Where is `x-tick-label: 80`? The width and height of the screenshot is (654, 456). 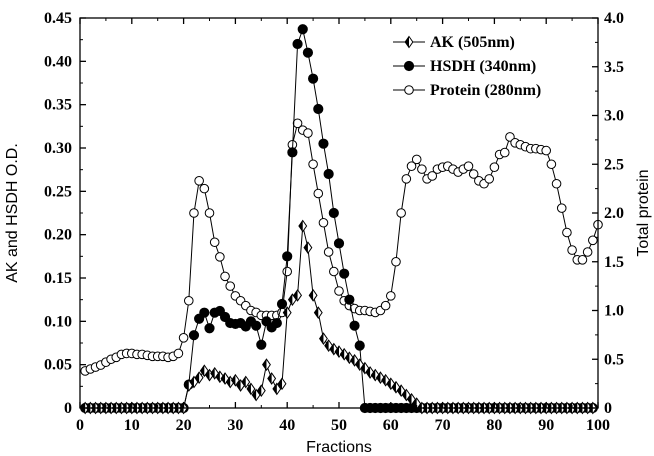
x-tick-label: 80 is located at coordinates (494, 425).